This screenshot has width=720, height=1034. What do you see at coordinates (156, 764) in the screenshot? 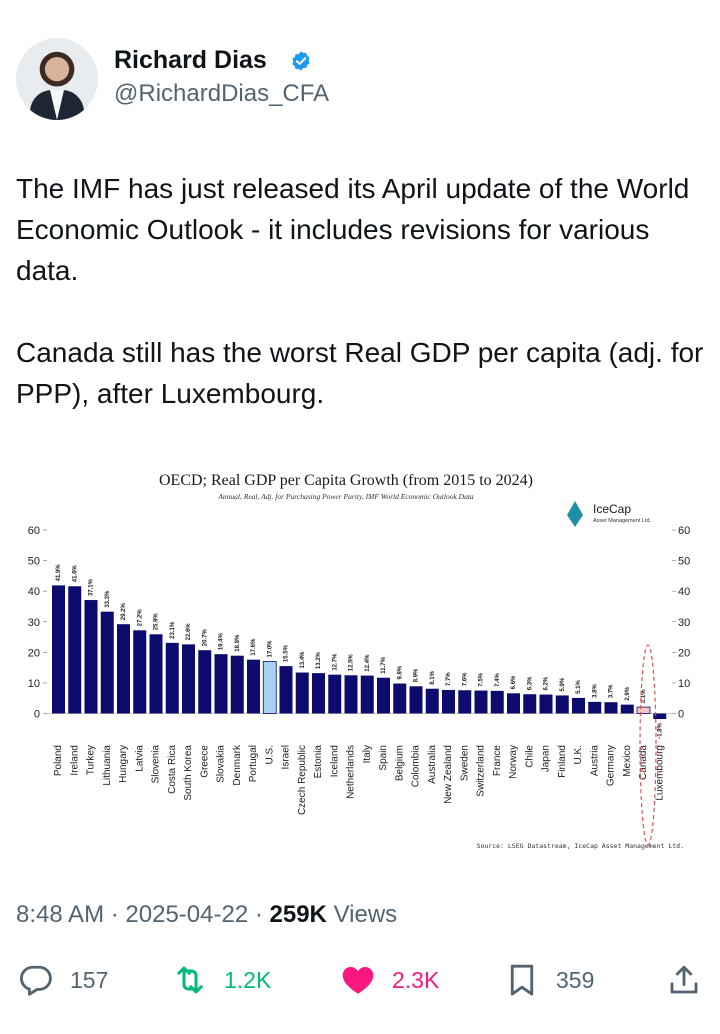
I see `x-tick-label: Slovenia` at bounding box center [156, 764].